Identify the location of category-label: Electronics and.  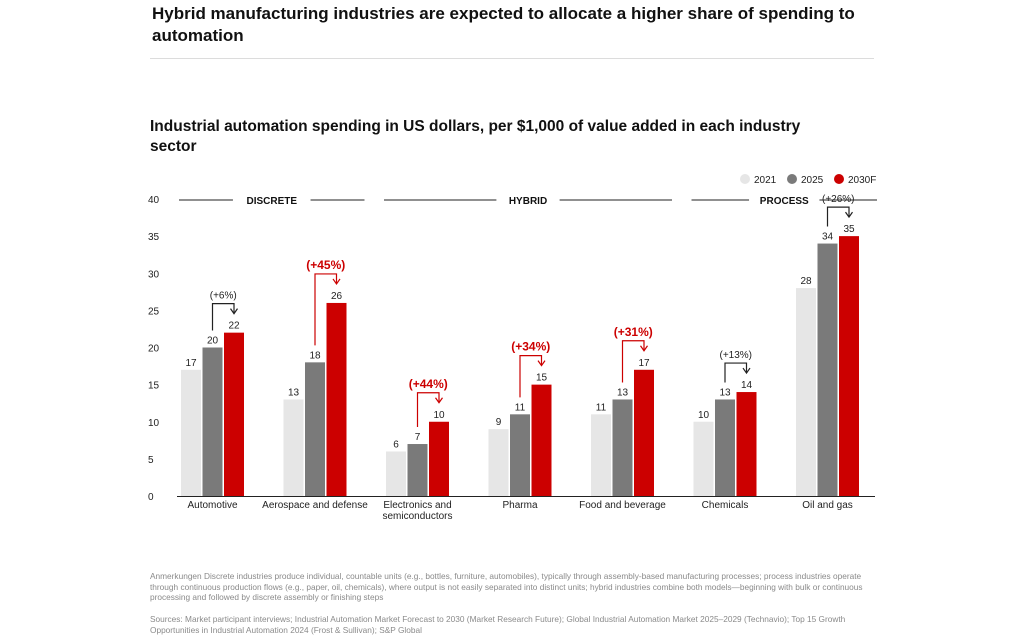
(417, 505).